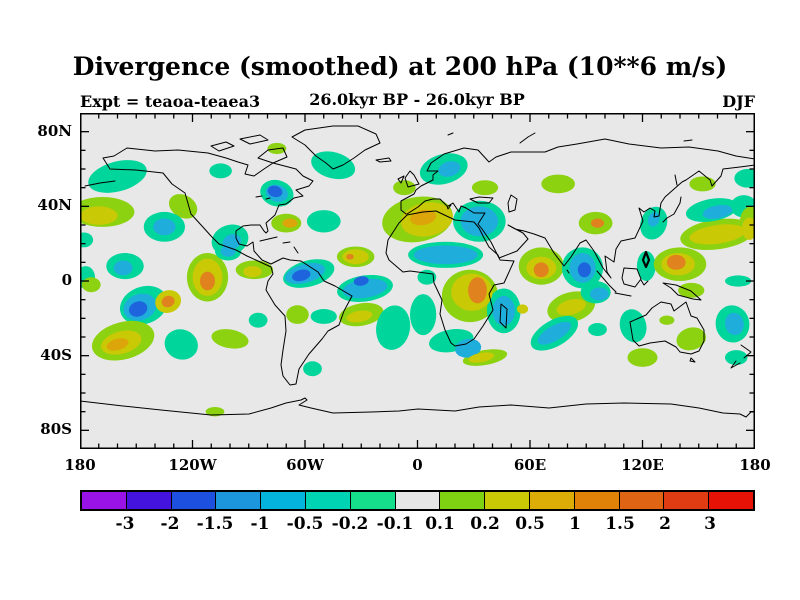 The width and height of the screenshot is (800, 600). Describe the element at coordinates (646, 259) in the screenshot. I see `coast-philippines` at that location.